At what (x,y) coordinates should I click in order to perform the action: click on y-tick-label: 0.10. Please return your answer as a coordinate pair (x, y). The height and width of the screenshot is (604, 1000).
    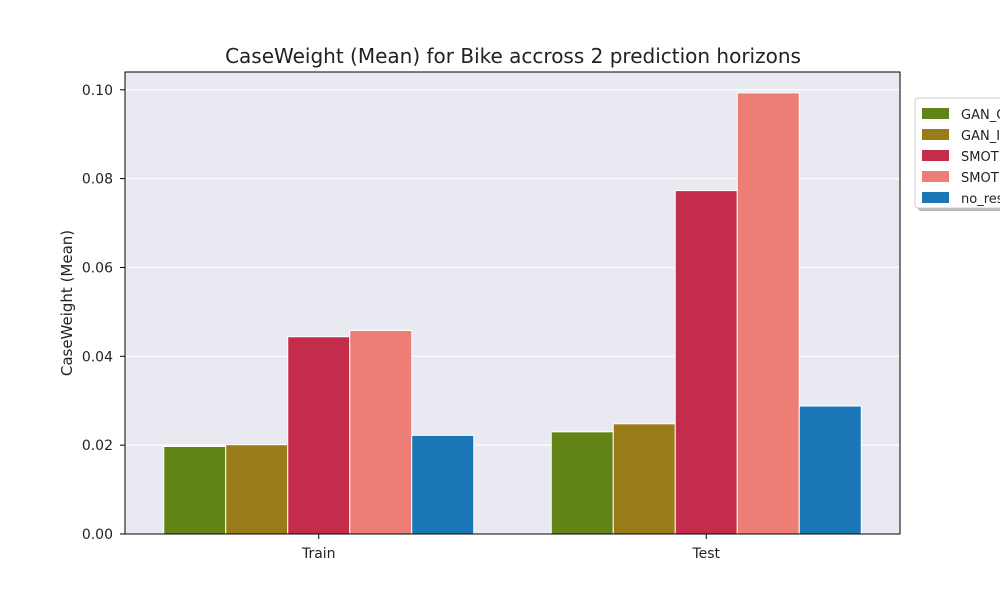
    Looking at the image, I should click on (97, 91).